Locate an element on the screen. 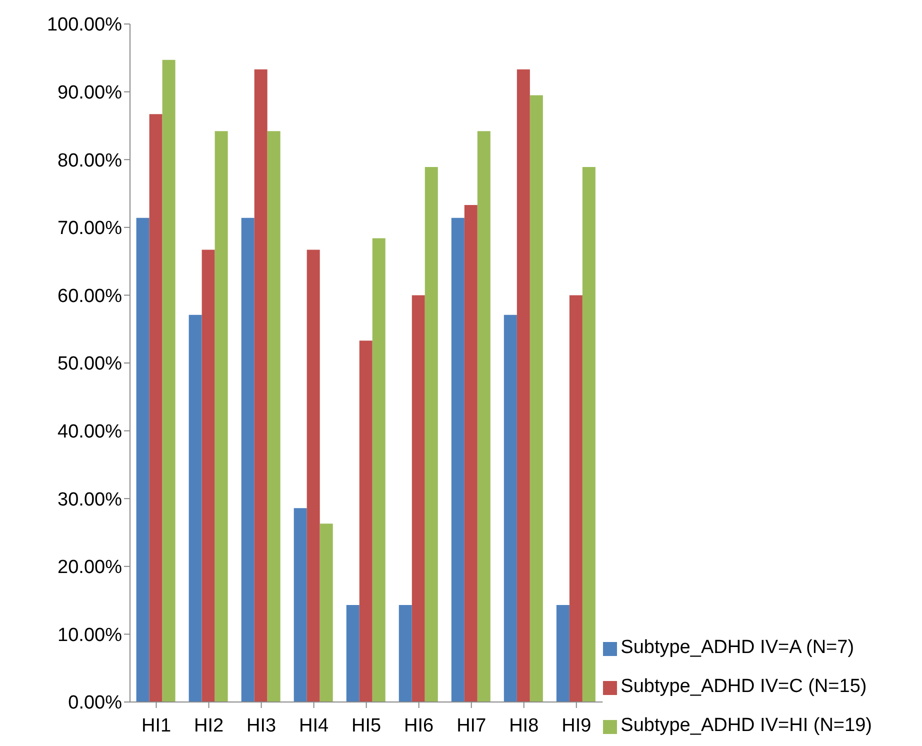  legend-label: Subtype_ADHD IV=A (N=7) is located at coordinates (737, 647).